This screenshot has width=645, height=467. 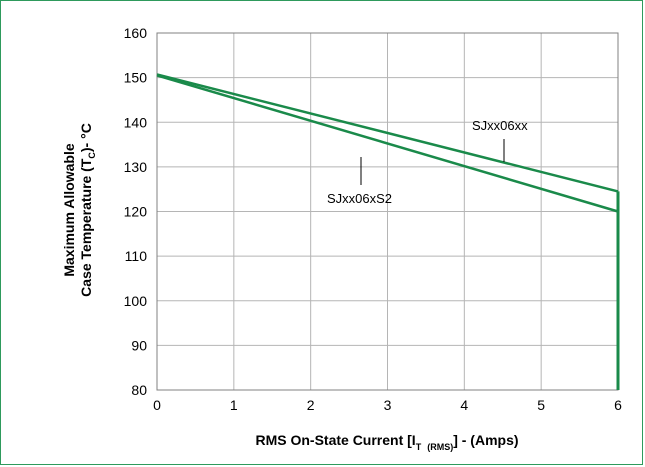 What do you see at coordinates (136, 212) in the screenshot?
I see `y-tick-label: 120` at bounding box center [136, 212].